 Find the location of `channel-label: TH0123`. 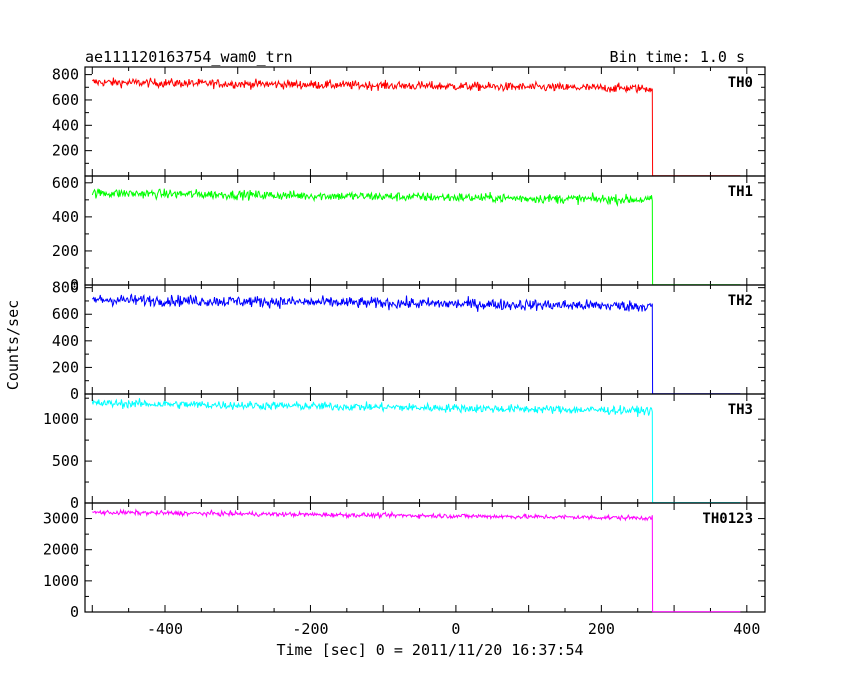

channel-label: TH0123 is located at coordinates (727, 519).